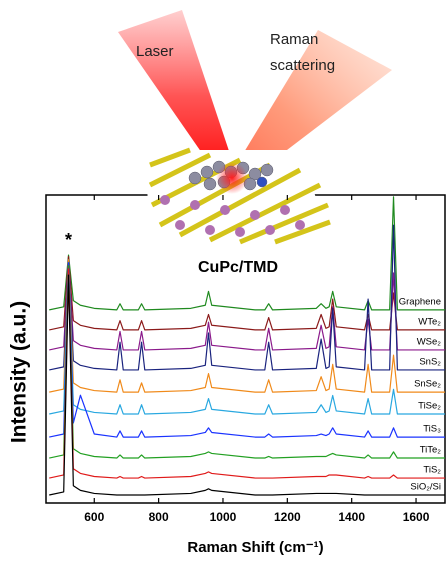 The width and height of the screenshot is (446, 562). I want to click on laser-beam, so click(178, 96).